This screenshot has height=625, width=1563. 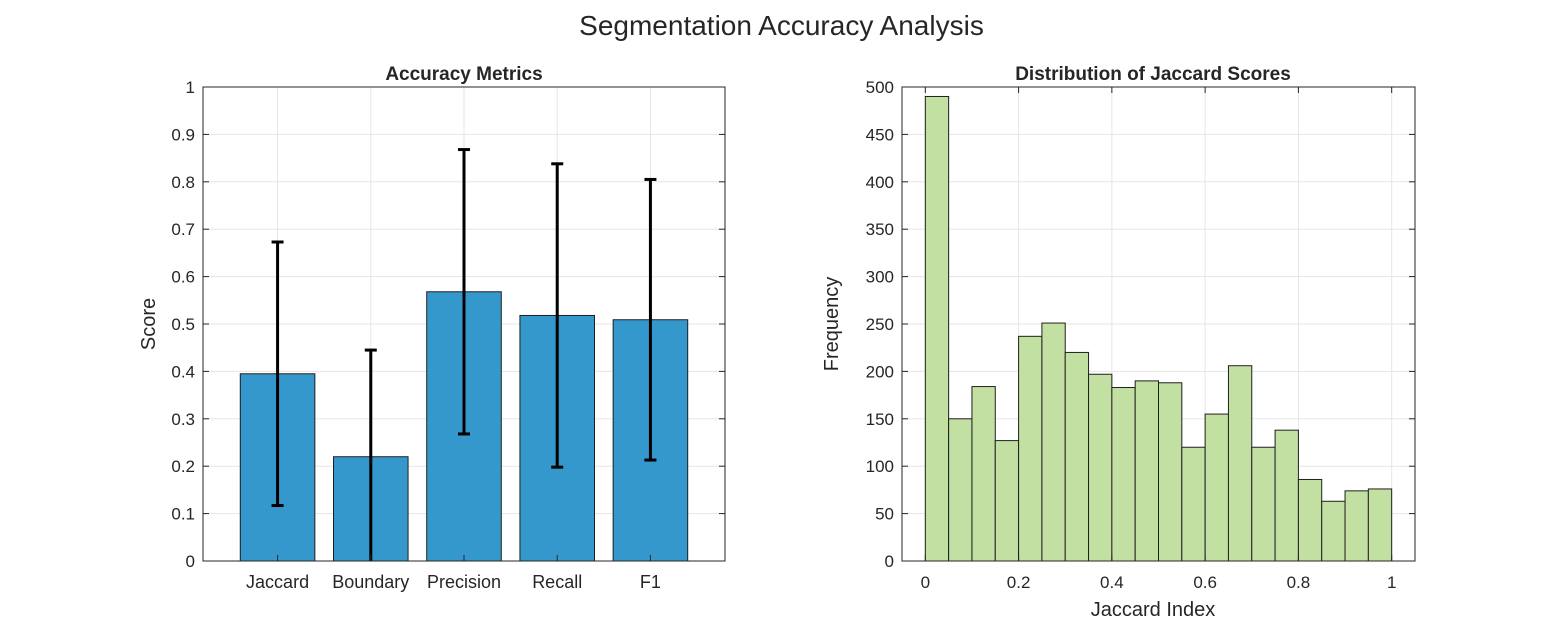 What do you see at coordinates (884, 514) in the screenshot?
I see `y-tick-label: 50` at bounding box center [884, 514].